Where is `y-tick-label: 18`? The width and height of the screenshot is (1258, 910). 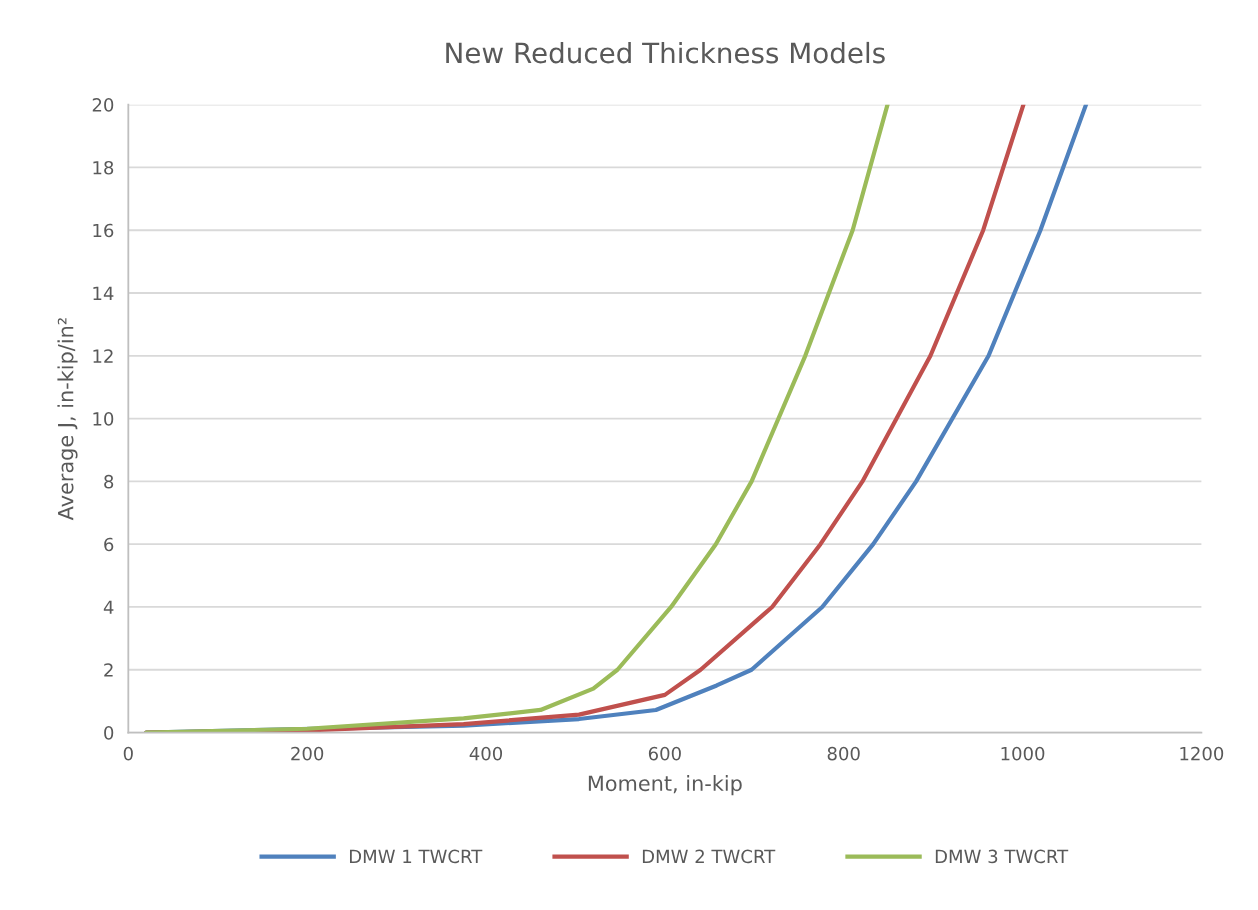 y-tick-label: 18 is located at coordinates (103, 167).